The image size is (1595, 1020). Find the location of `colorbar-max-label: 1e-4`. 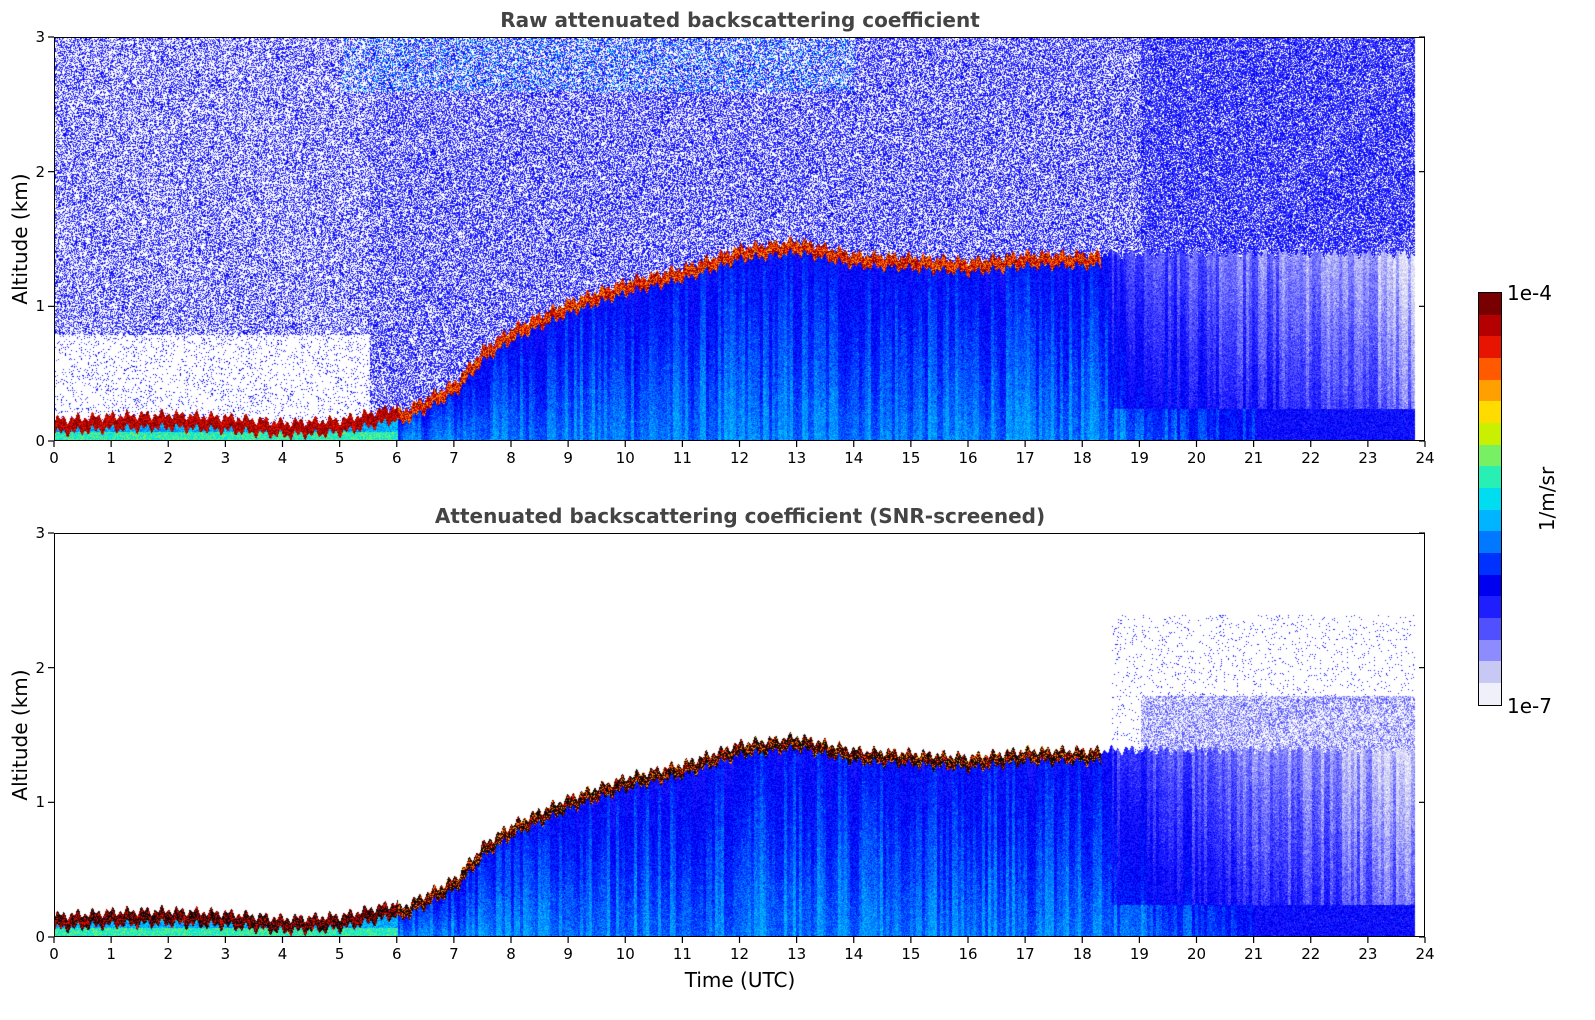

colorbar-max-label: 1e-4 is located at coordinates (1529, 293).